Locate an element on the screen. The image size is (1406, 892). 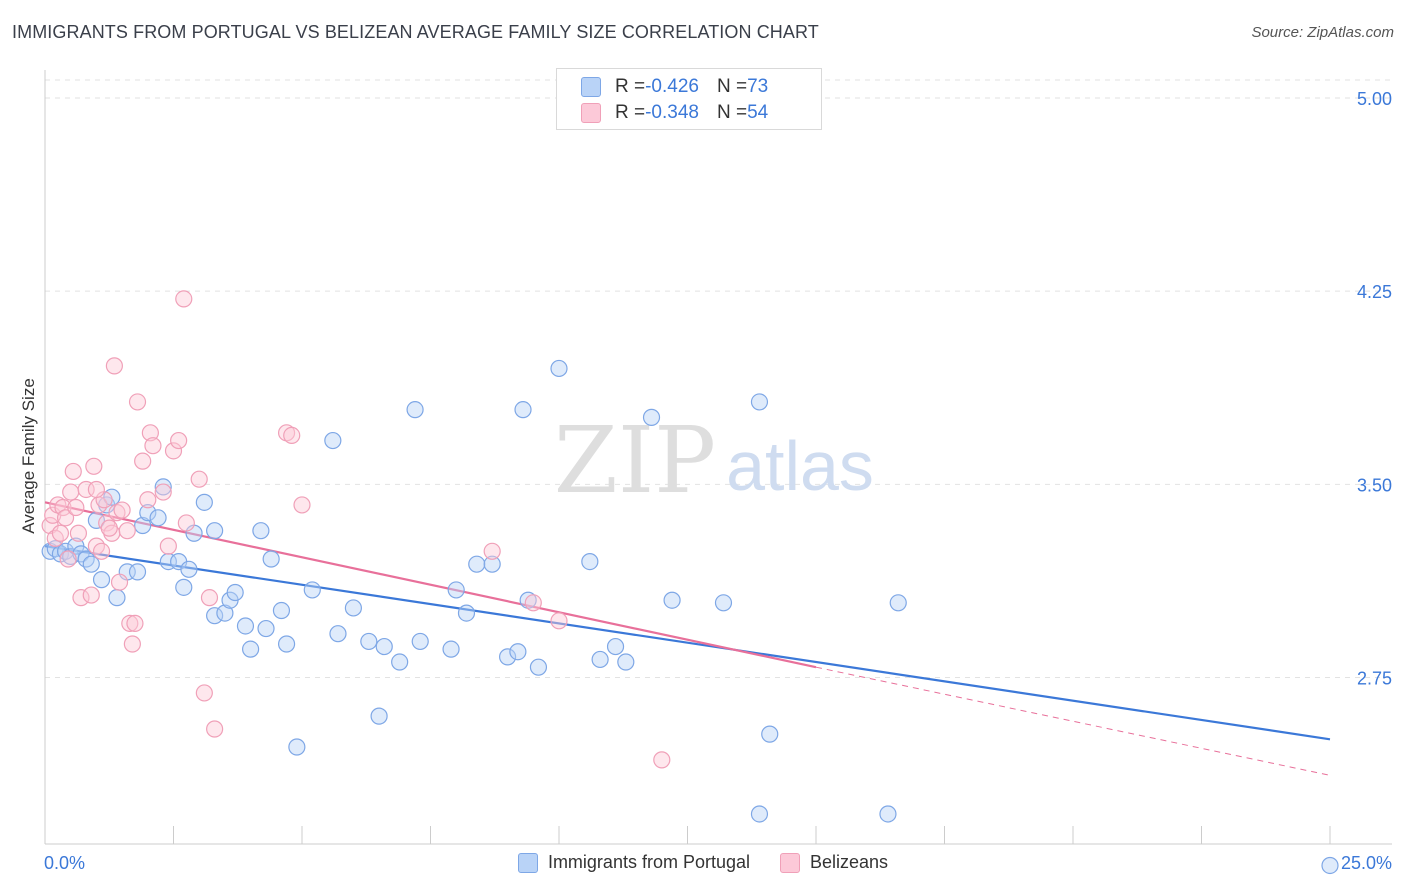
portugal-swatch is located at coordinates (591, 87).